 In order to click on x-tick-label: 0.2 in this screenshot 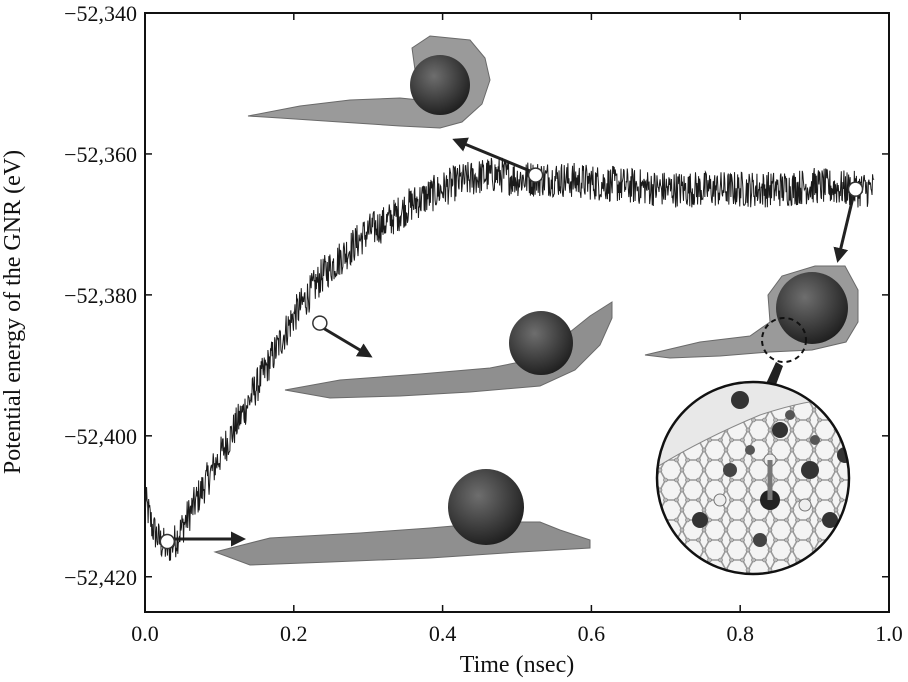, I will do `click(294, 633)`.